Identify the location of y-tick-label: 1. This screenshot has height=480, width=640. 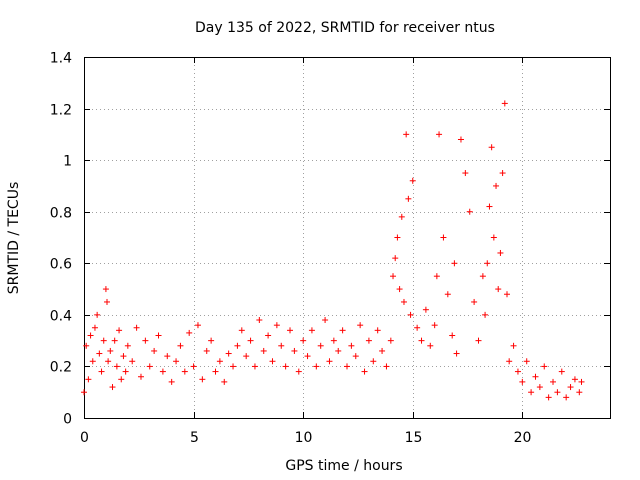
(67, 162).